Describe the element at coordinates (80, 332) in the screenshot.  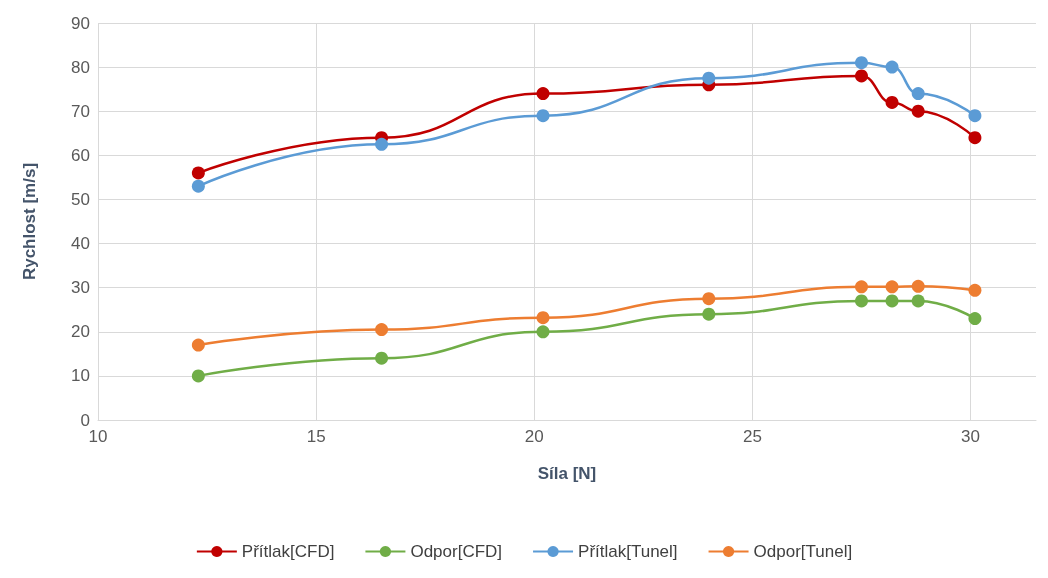
I see `y-tick-label: 20` at that location.